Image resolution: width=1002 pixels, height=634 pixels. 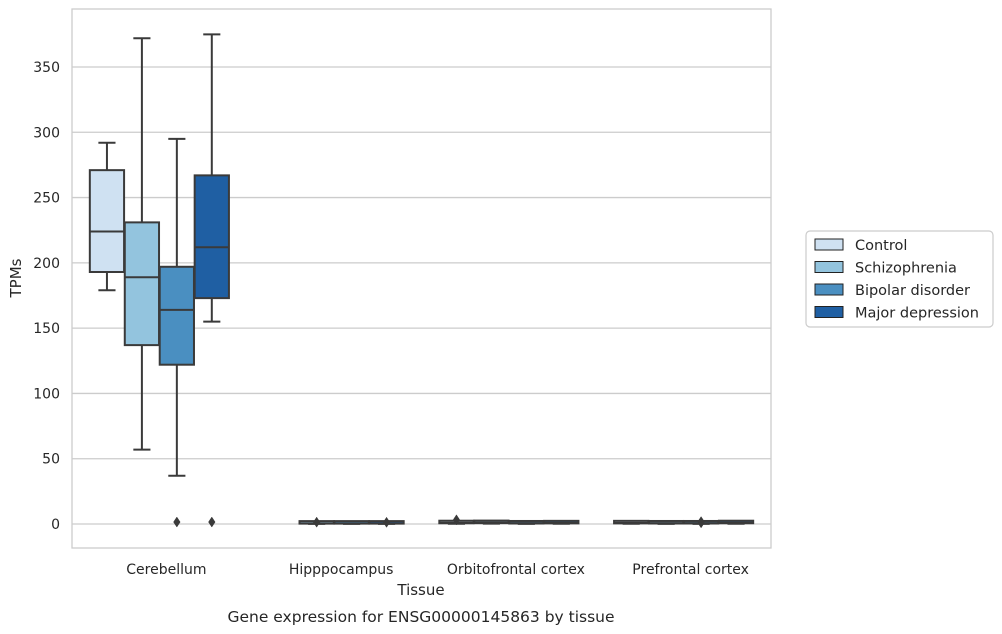 What do you see at coordinates (917, 314) in the screenshot?
I see `legend-label: Major depression` at bounding box center [917, 314].